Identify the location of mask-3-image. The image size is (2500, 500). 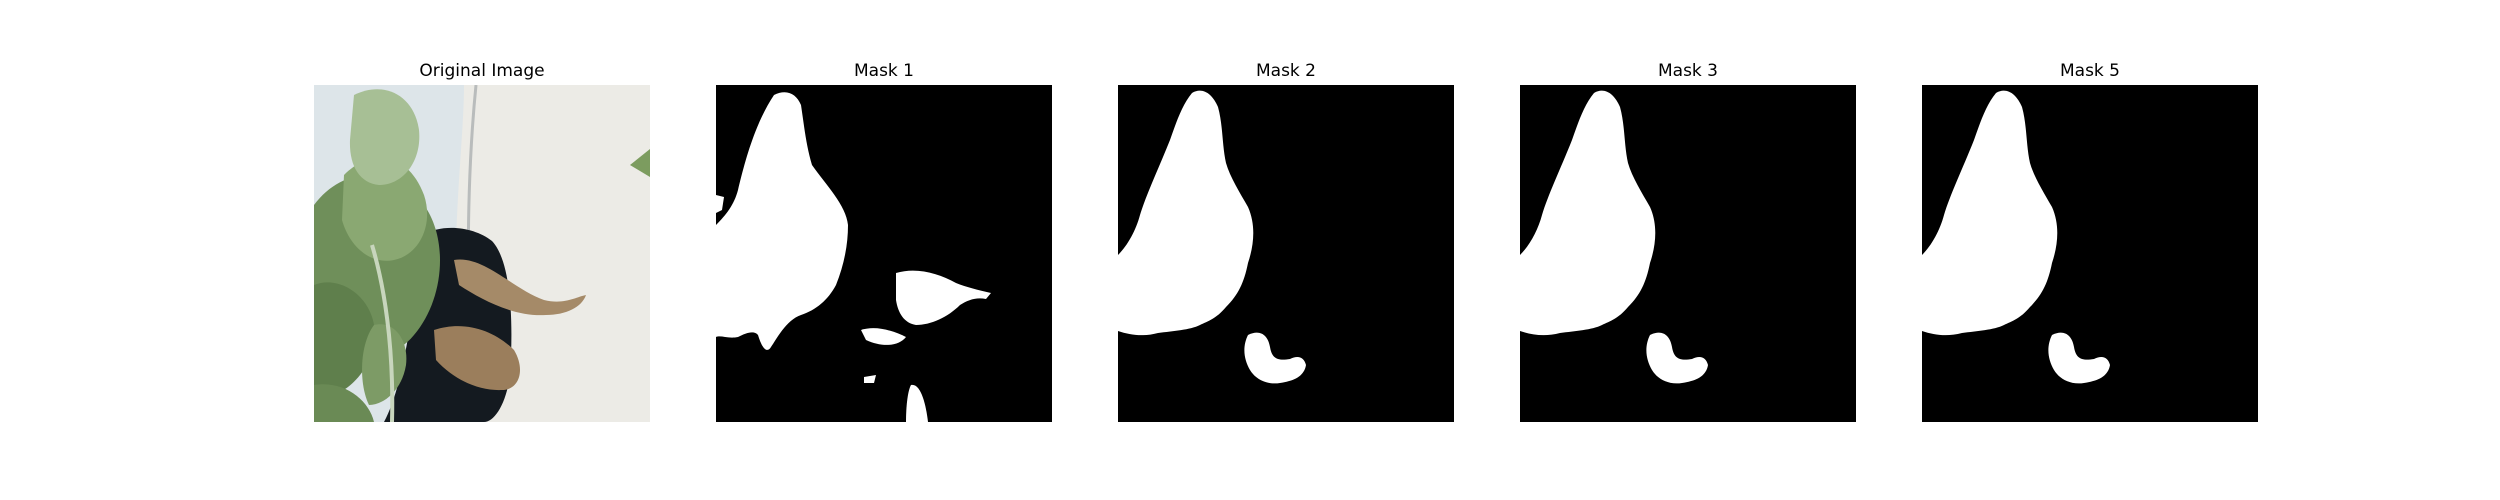
(1688, 253).